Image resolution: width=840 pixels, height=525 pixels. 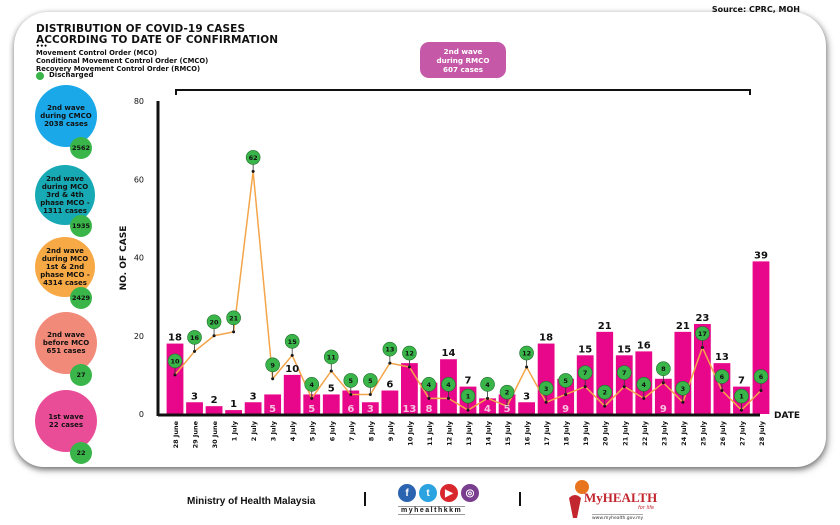 I want to click on wave-discharged-badge: 22, so click(x=81, y=453).